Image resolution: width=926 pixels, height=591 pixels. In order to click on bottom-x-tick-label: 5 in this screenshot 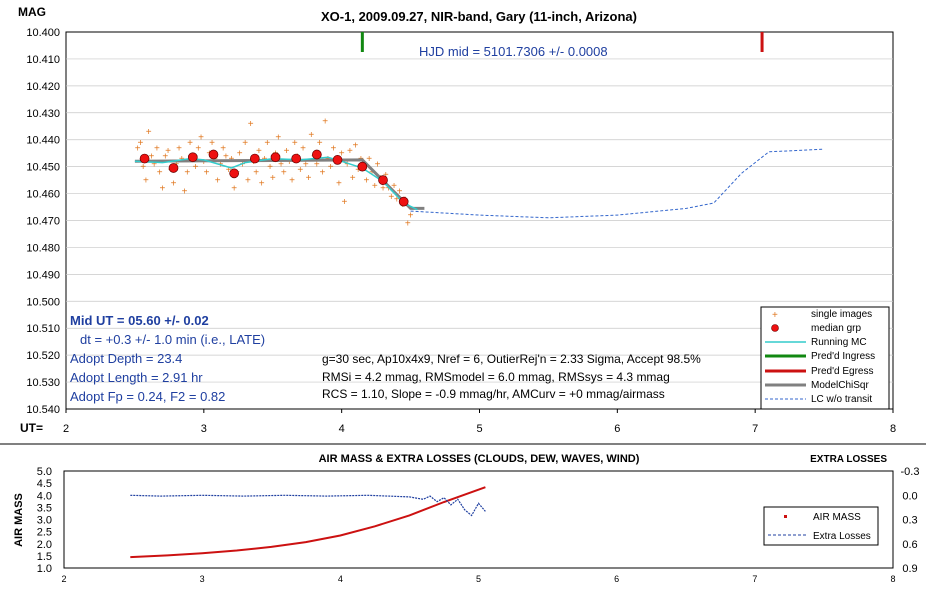, I will do `click(478, 579)`.